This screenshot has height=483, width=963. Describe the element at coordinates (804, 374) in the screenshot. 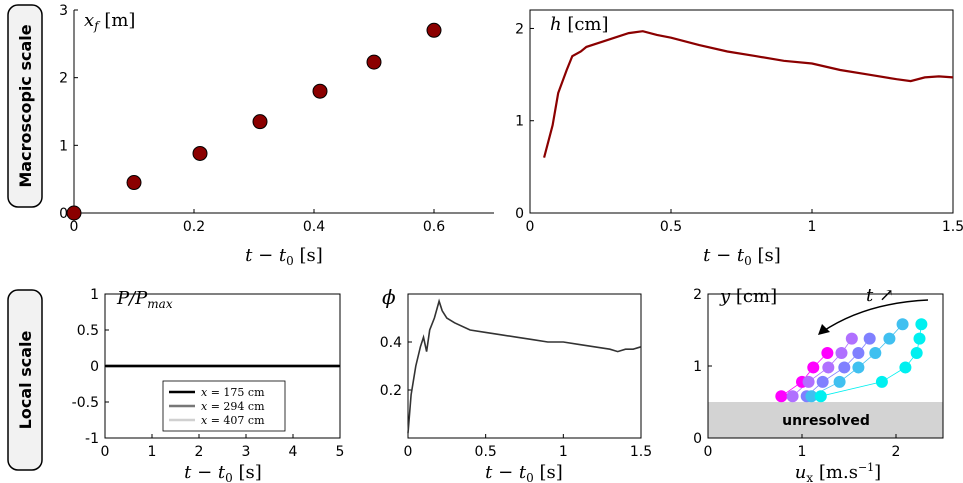

I see `profile-line` at that location.